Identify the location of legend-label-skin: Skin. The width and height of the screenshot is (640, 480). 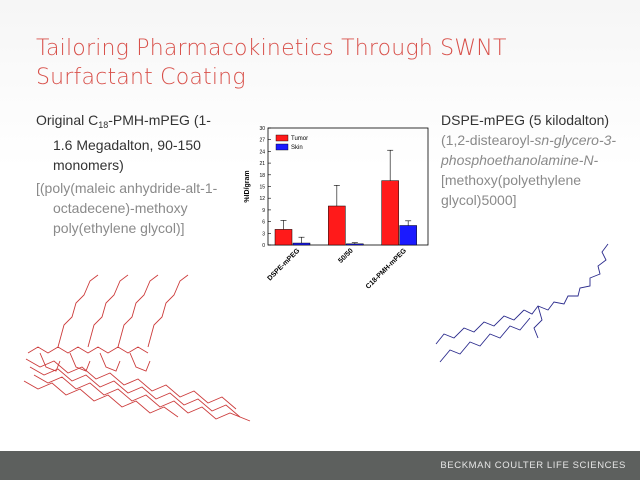
(297, 148).